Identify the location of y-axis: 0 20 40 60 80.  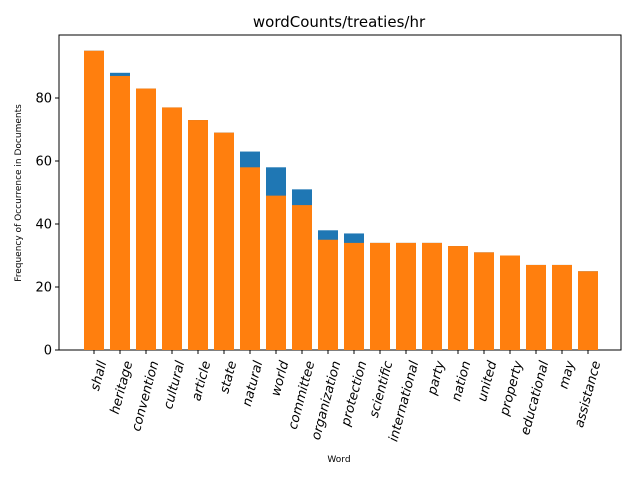
(47, 225).